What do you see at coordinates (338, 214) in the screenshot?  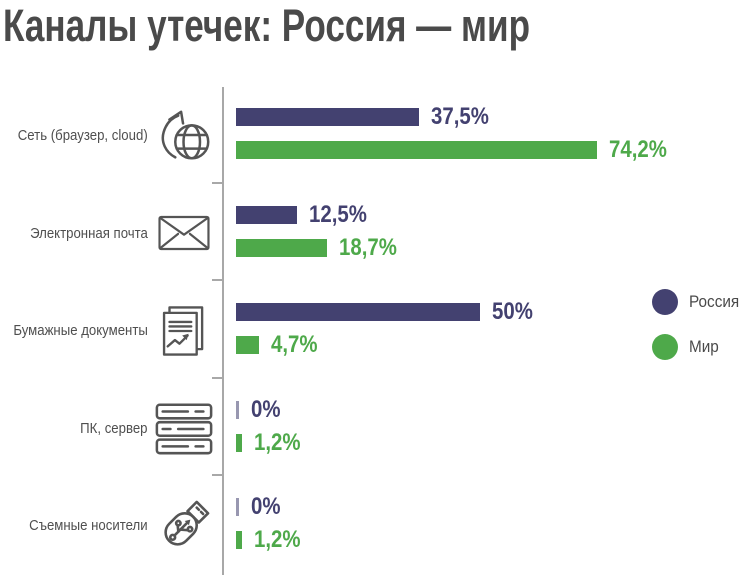 I see `bar-value-russia: 12,5%` at bounding box center [338, 214].